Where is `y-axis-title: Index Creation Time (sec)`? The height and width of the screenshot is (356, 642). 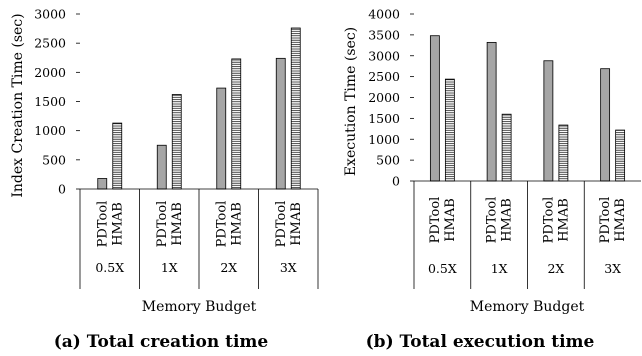 y-axis-title: Index Creation Time (sec) is located at coordinates (18, 105).